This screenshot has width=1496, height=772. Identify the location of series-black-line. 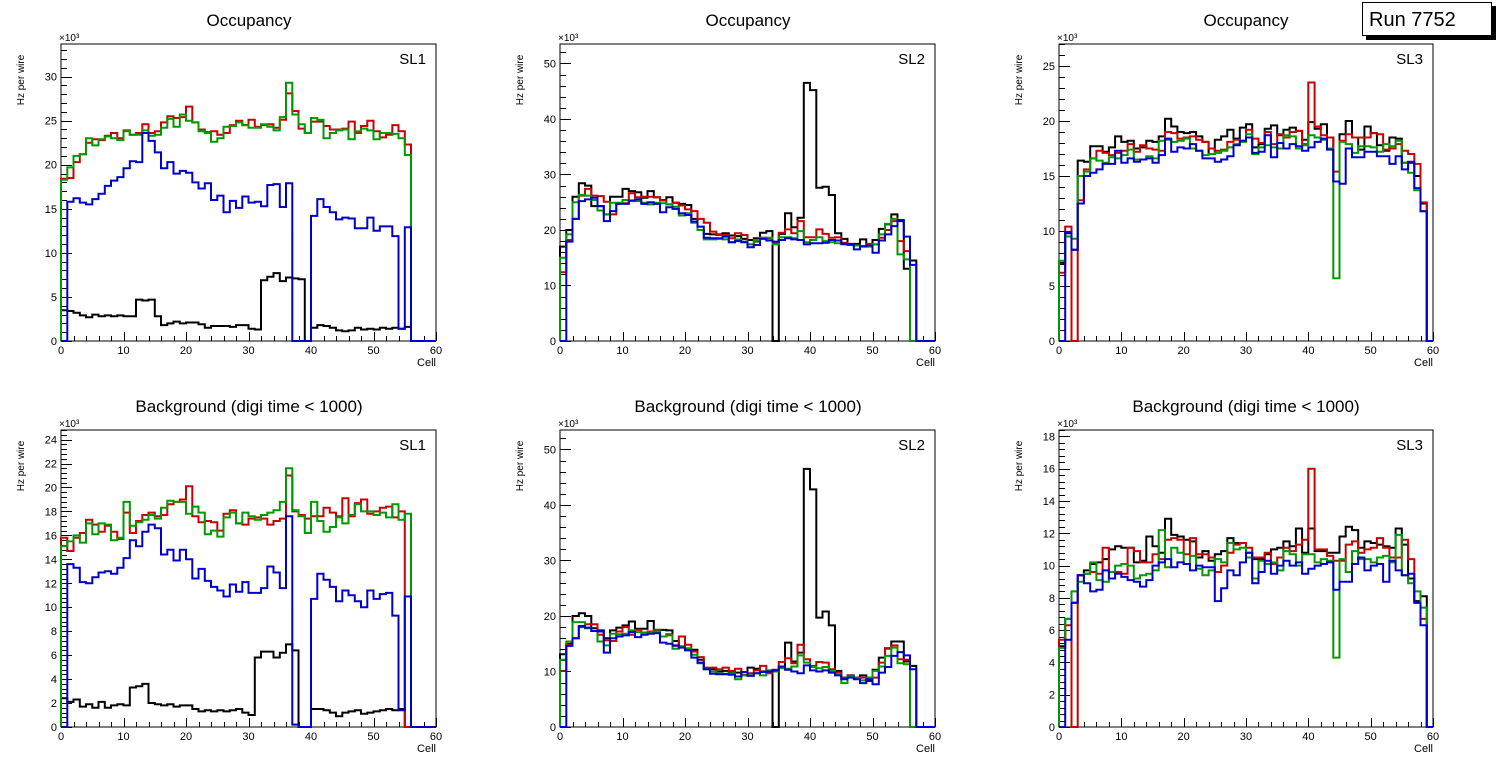
(248, 685).